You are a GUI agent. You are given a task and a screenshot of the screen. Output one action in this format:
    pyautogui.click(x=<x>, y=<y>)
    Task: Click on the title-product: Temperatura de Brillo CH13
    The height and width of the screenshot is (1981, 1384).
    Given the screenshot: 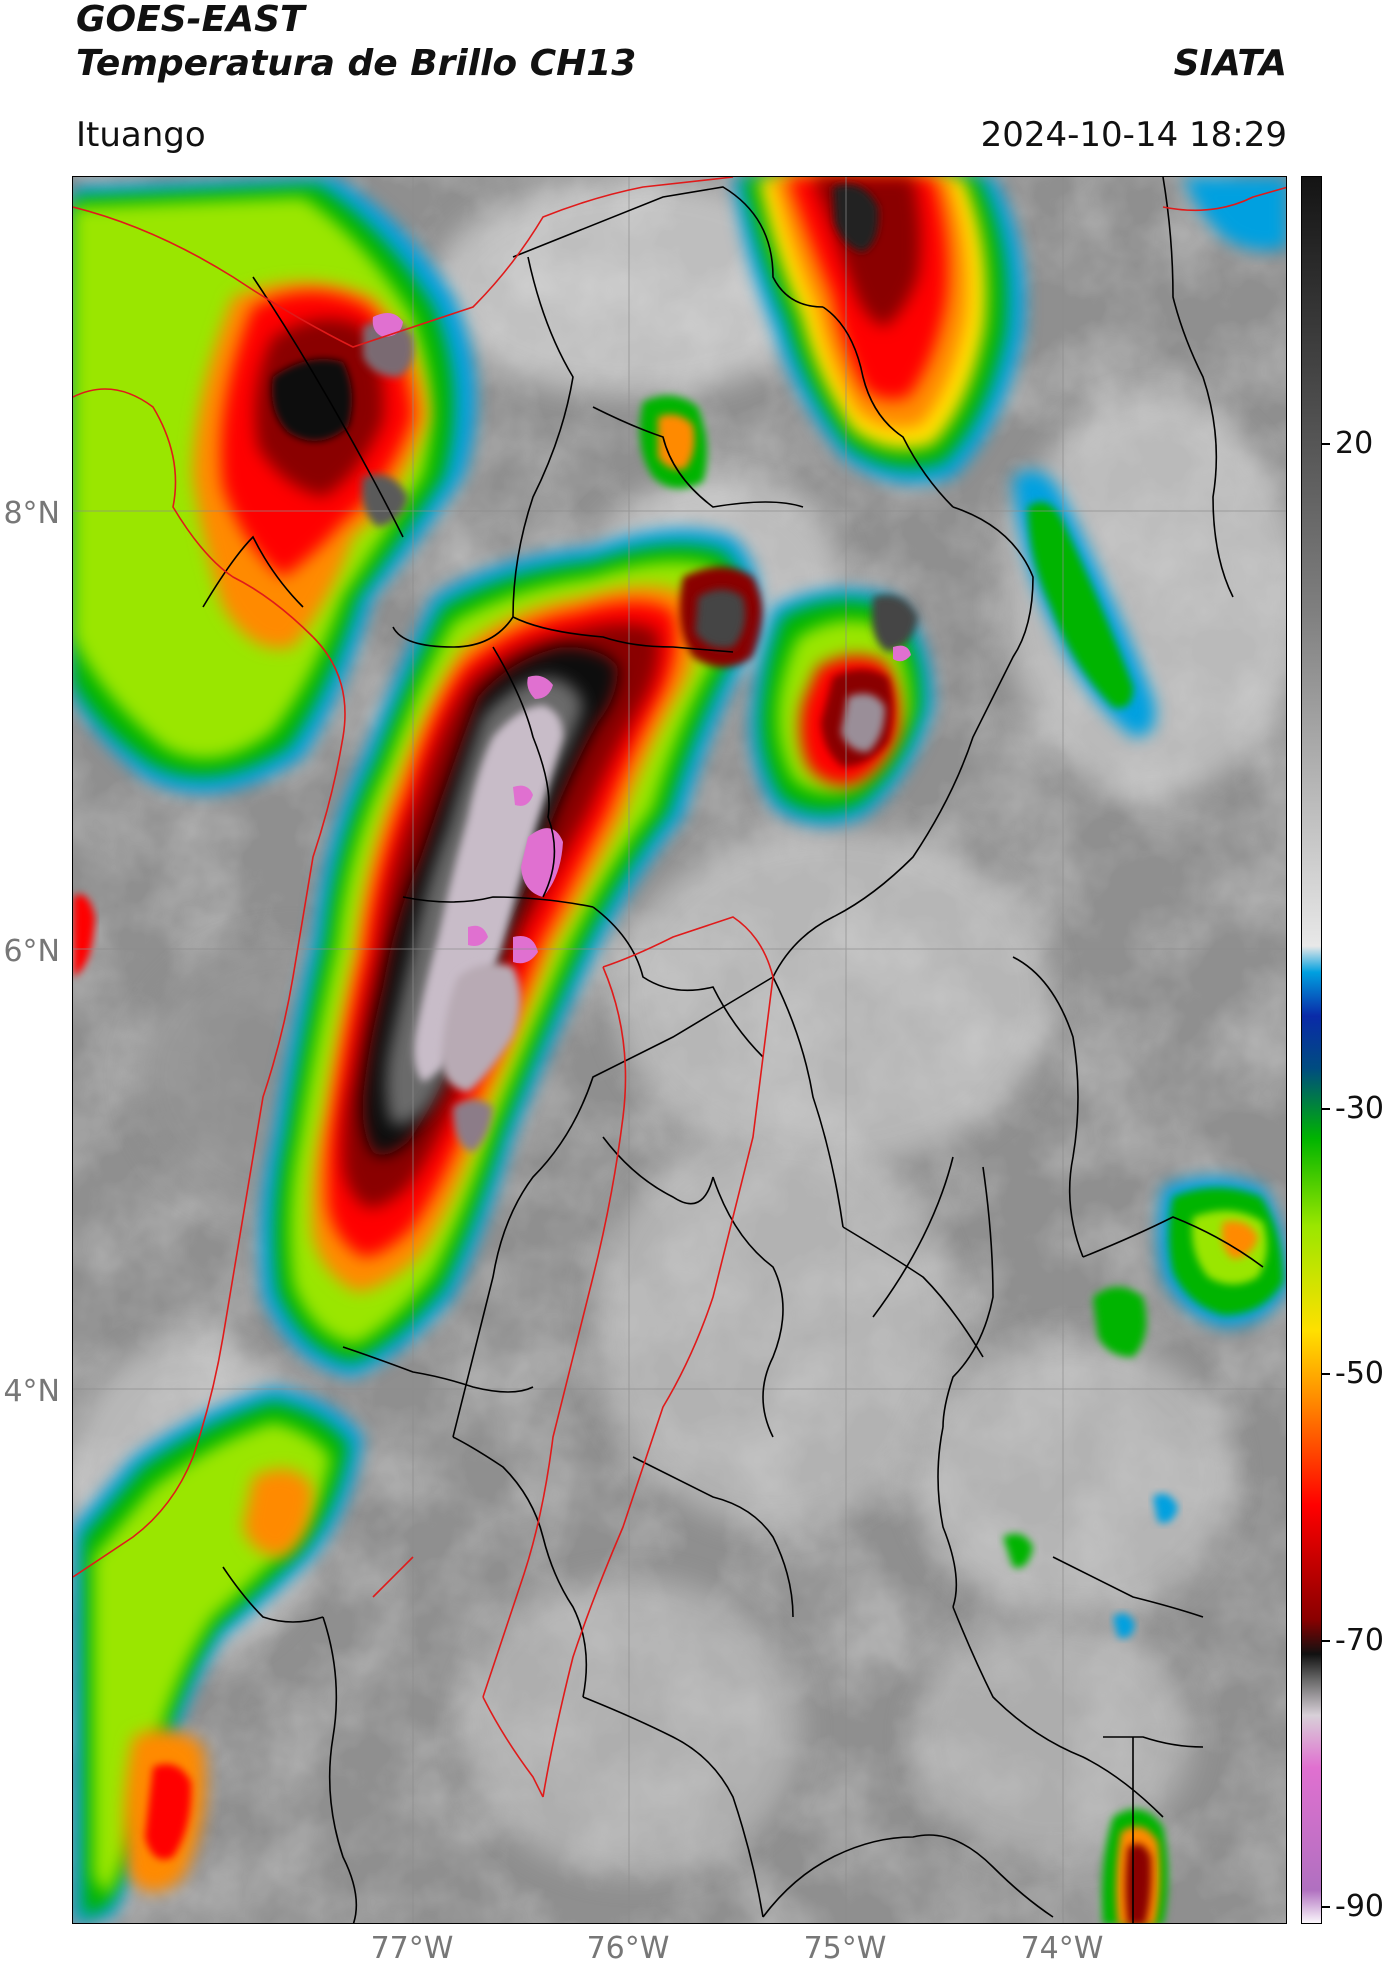 What is the action you would take?
    pyautogui.click(x=356, y=63)
    